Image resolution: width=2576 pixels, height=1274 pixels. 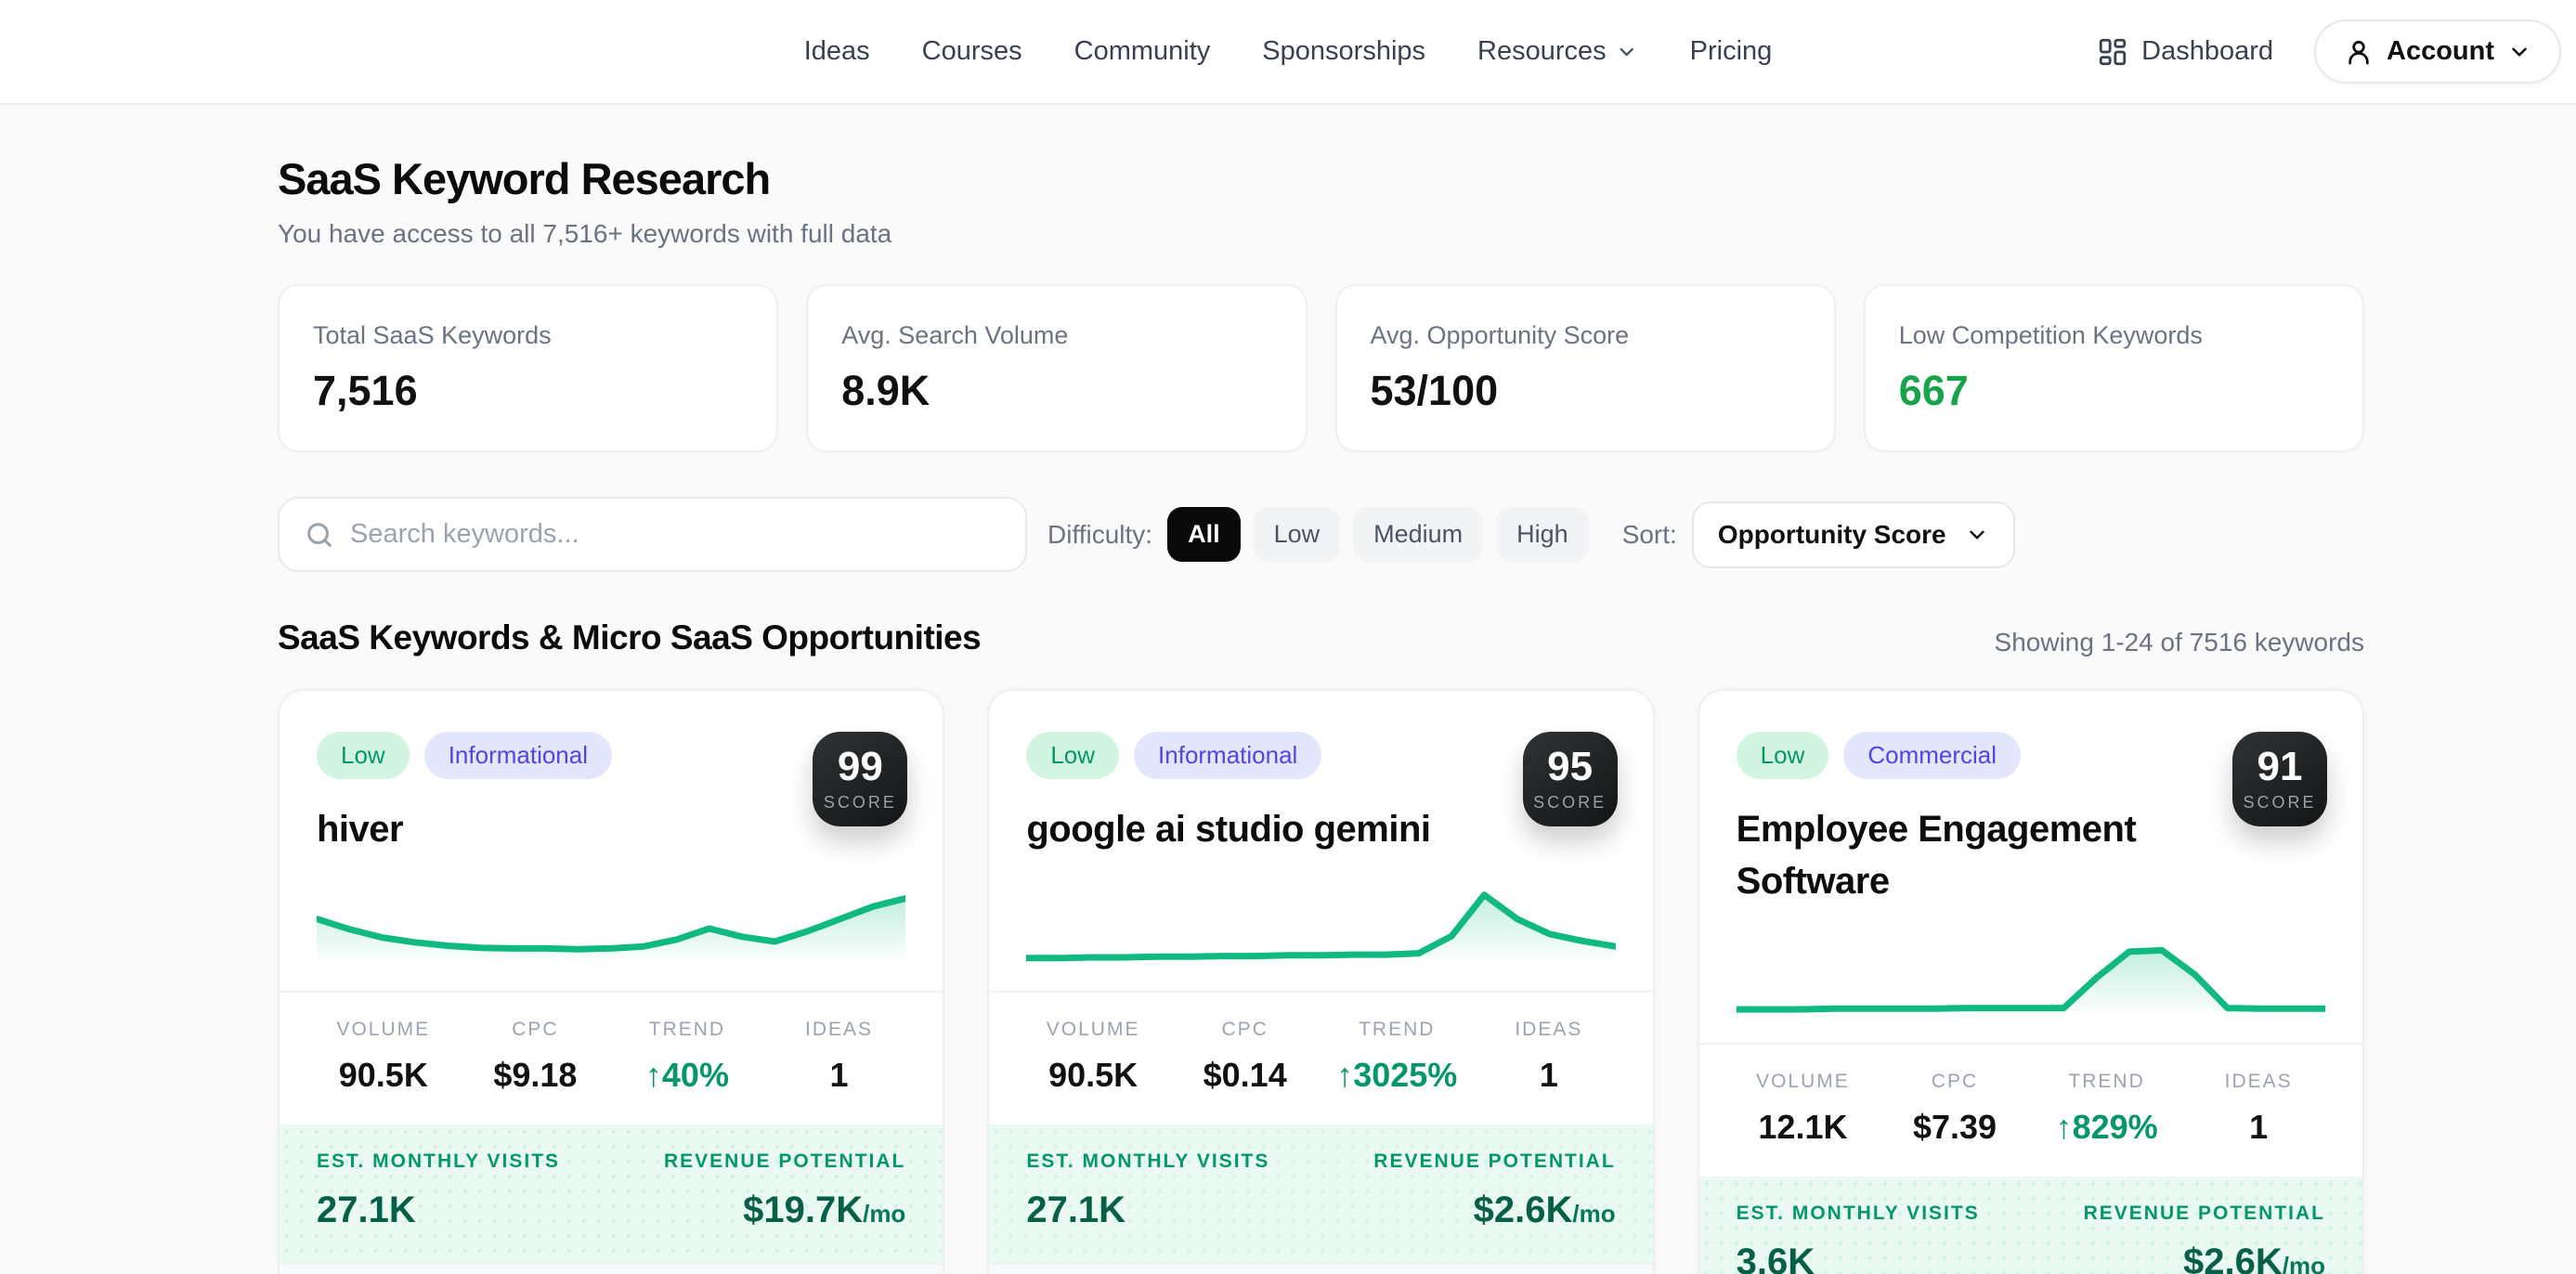 I want to click on score-badge: 91 SCORE, so click(x=2279, y=779).